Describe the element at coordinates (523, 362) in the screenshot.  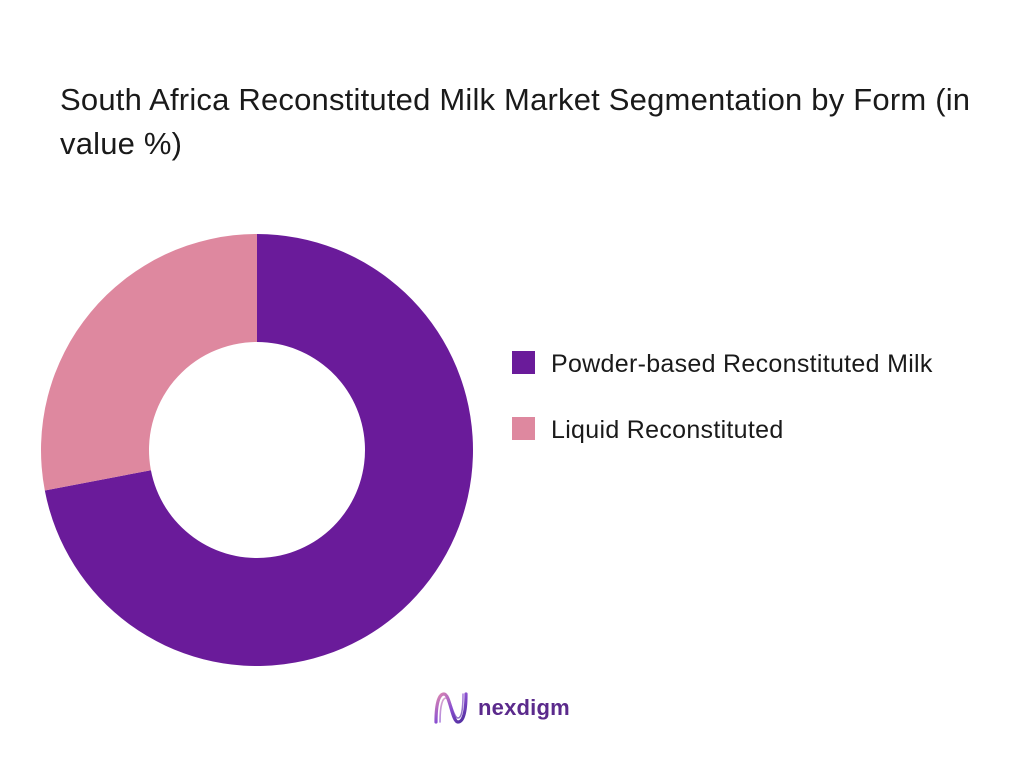
I see `legend-swatch-powder` at that location.